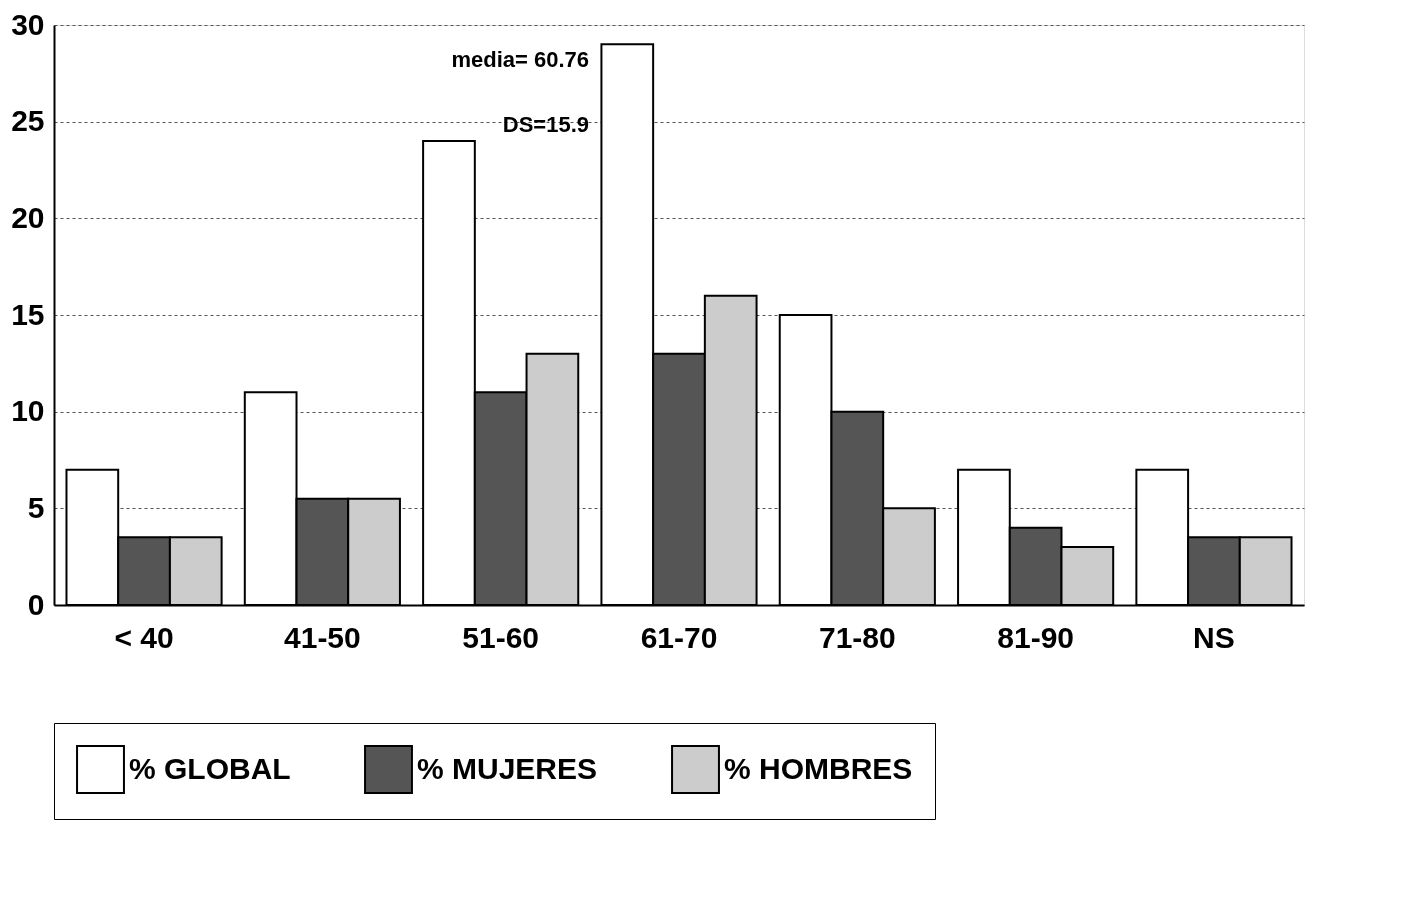  What do you see at coordinates (1214, 637) in the screenshot?
I see `x-tick-label: NS` at bounding box center [1214, 637].